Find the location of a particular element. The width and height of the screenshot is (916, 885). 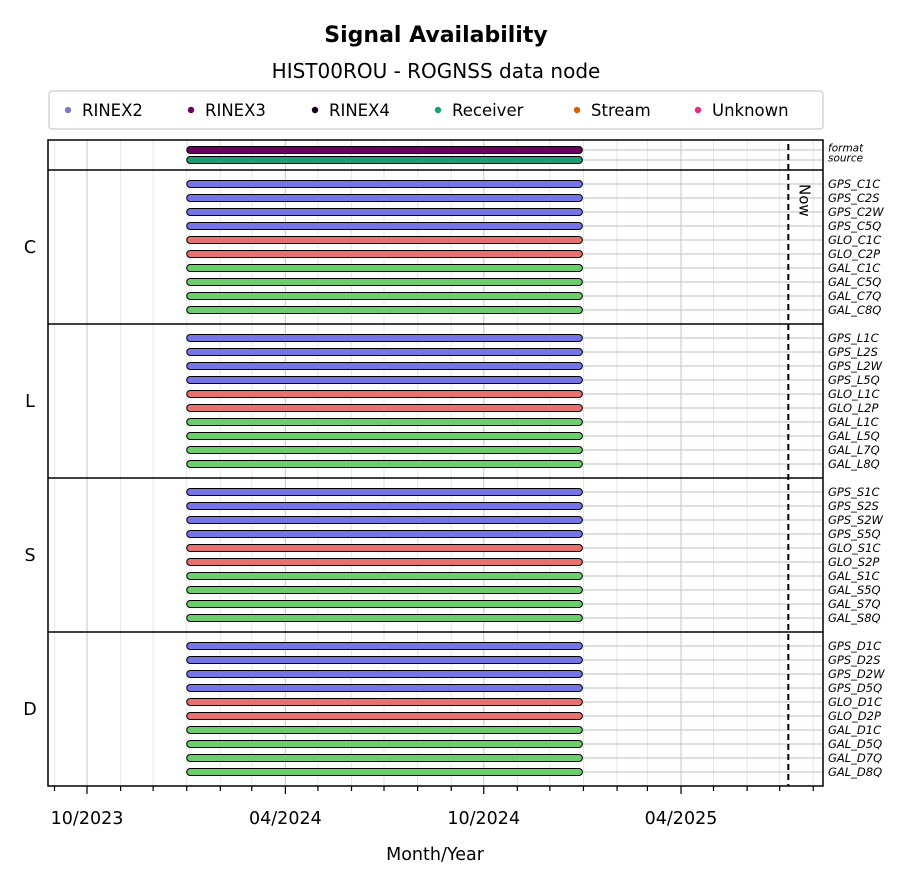

row-label-gal_d1c: GAL_D1C is located at coordinates (854, 730).